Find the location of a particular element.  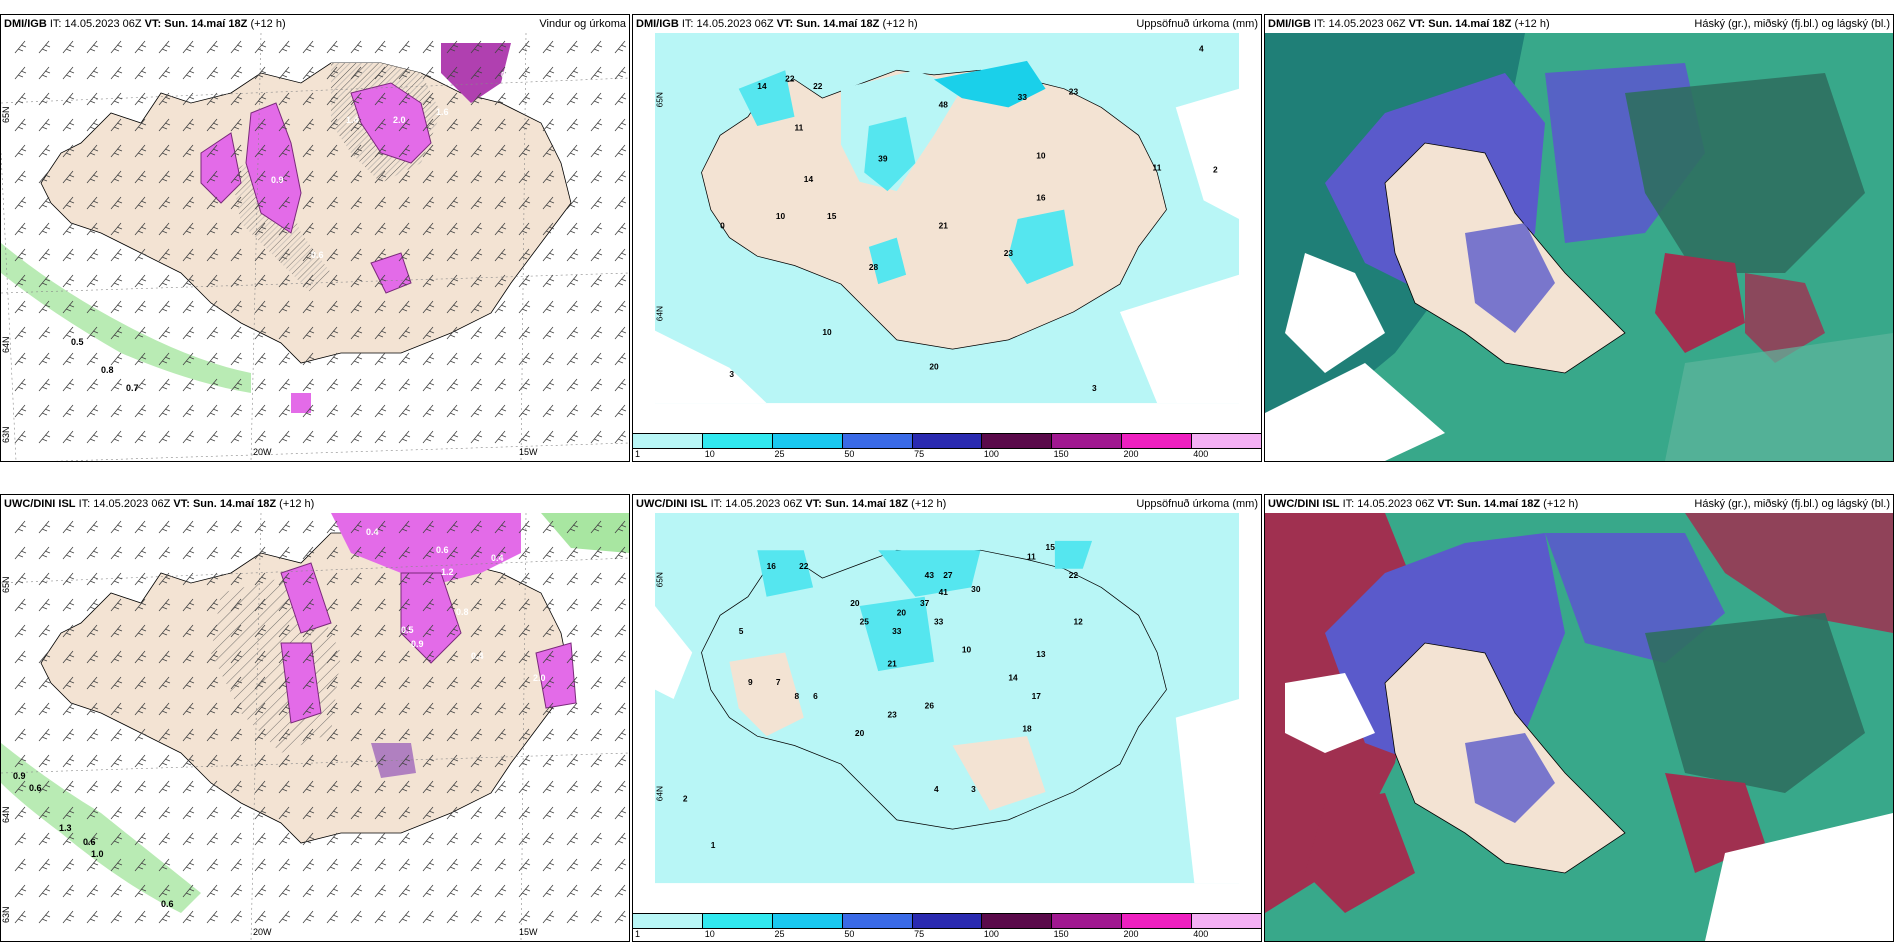

it-label: IT: is located at coordinates (687, 24).